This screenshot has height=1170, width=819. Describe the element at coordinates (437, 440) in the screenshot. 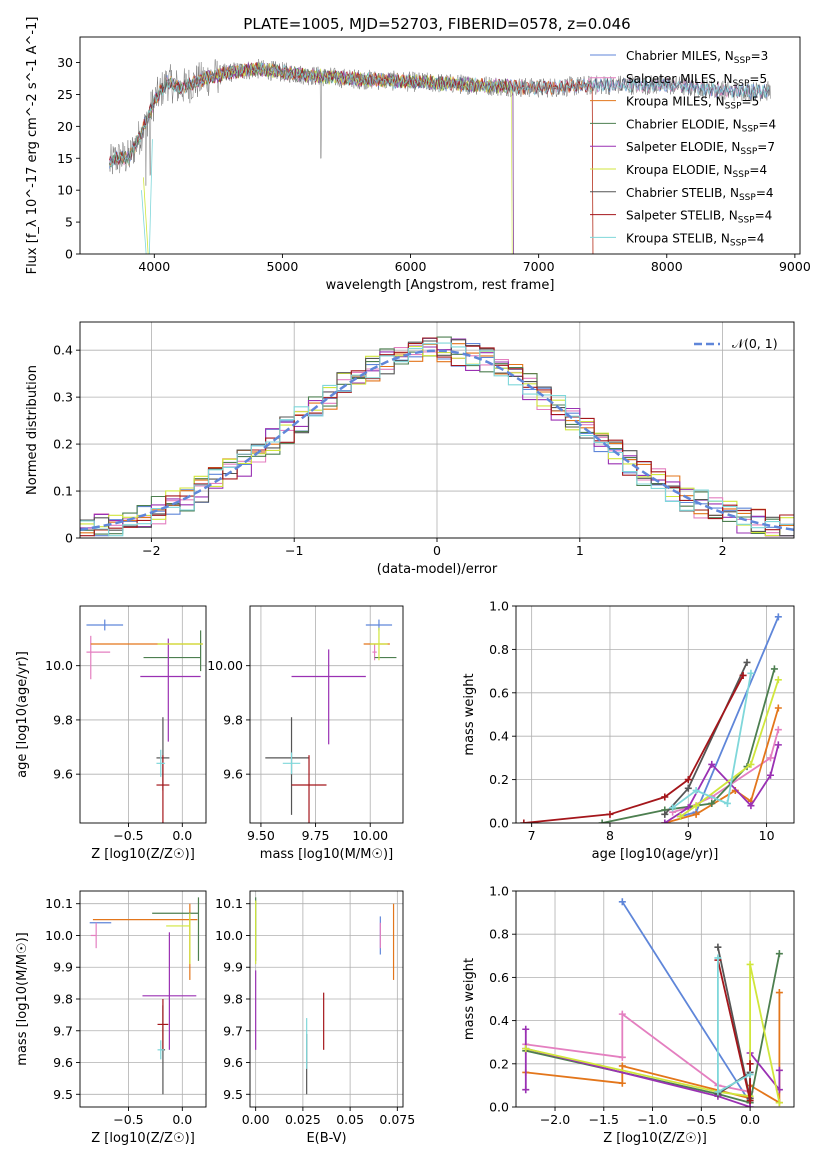

I see `gaussian-curve` at that location.